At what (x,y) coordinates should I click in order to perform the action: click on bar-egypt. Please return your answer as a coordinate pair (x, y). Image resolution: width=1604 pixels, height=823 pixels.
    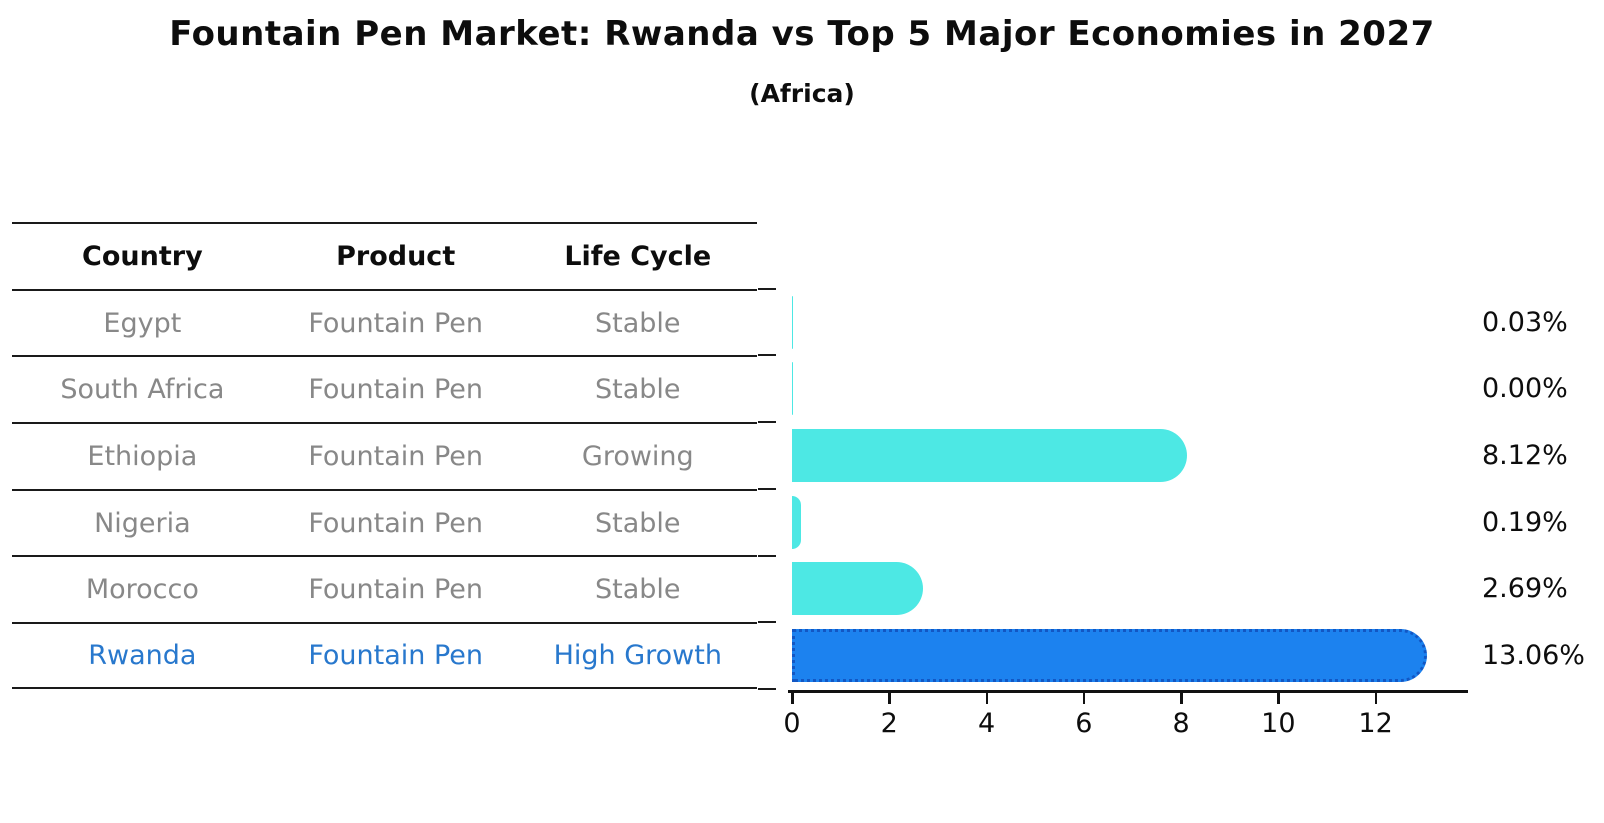
    Looking at the image, I should click on (793, 322).